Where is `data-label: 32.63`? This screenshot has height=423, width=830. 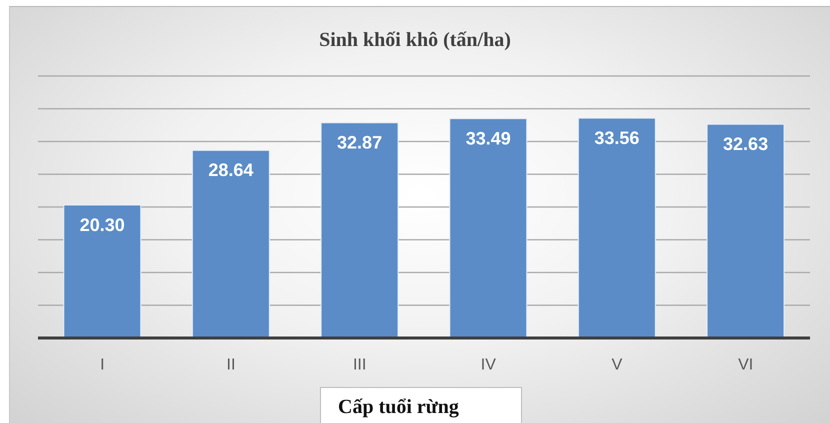
data-label: 32.63 is located at coordinates (745, 144).